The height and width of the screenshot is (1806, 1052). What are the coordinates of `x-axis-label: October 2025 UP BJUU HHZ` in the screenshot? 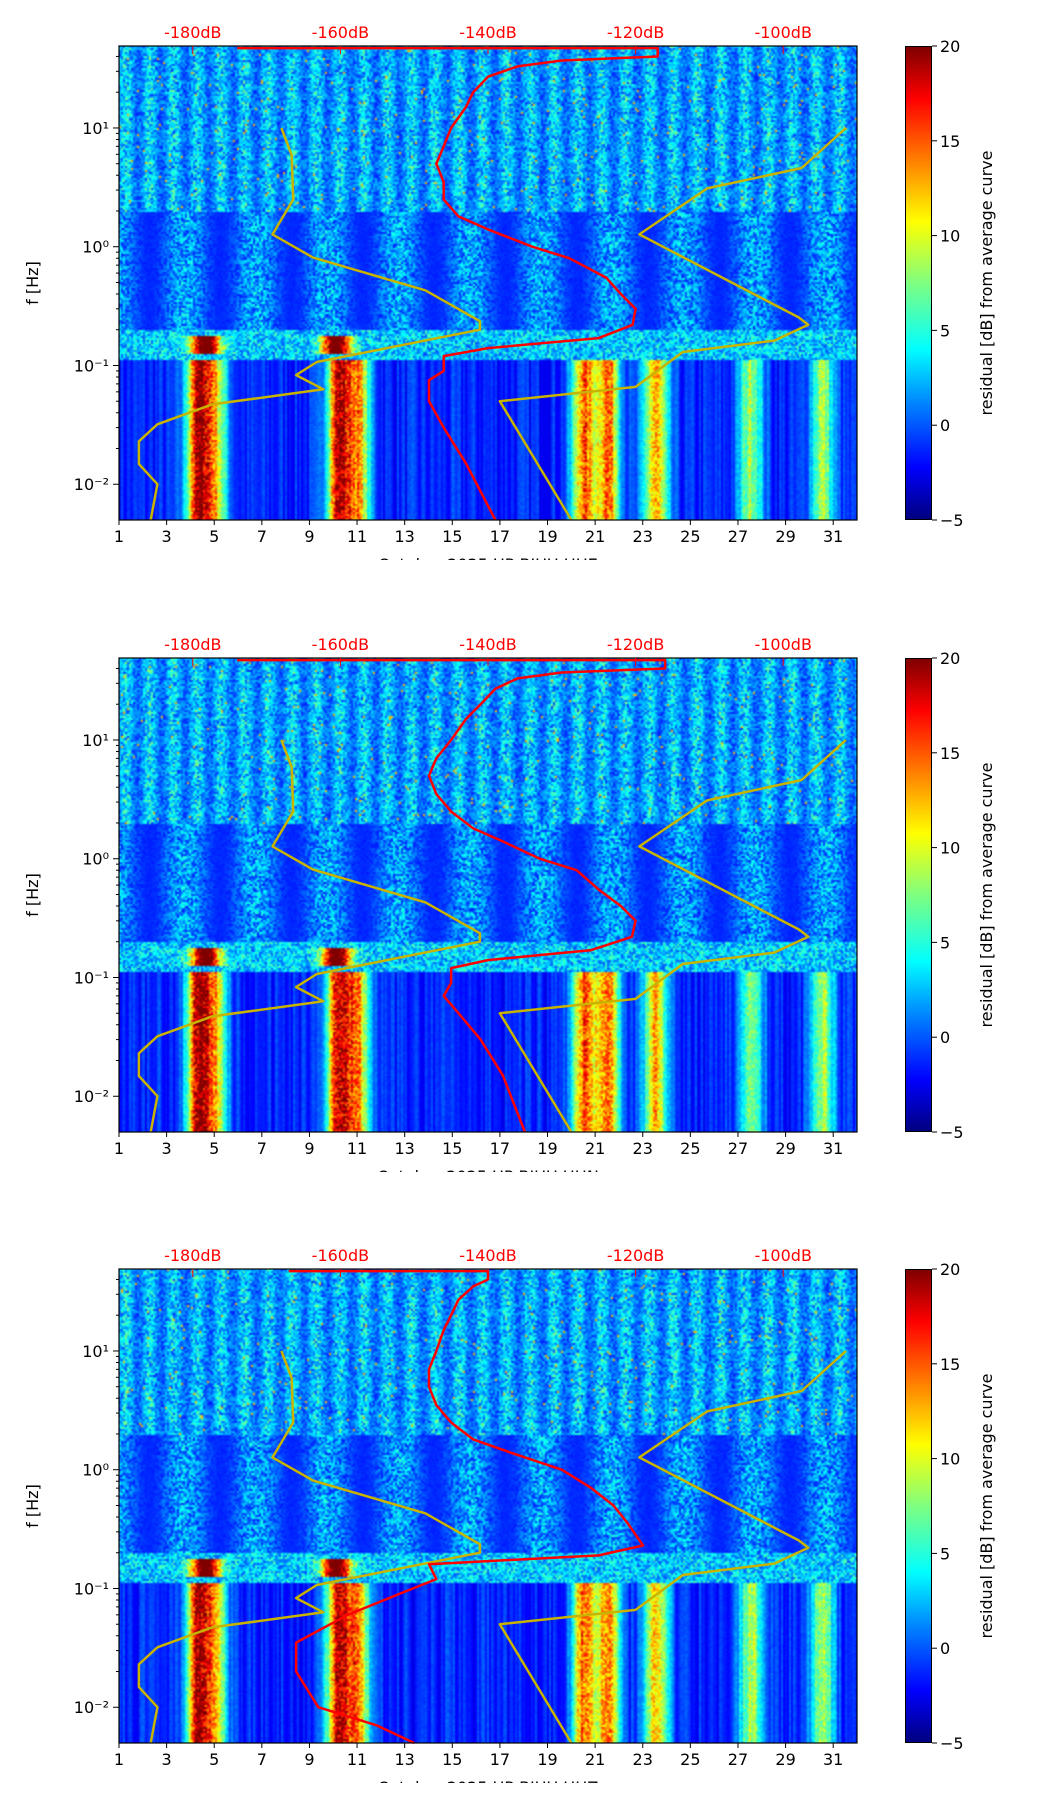 It's located at (488, 1780).